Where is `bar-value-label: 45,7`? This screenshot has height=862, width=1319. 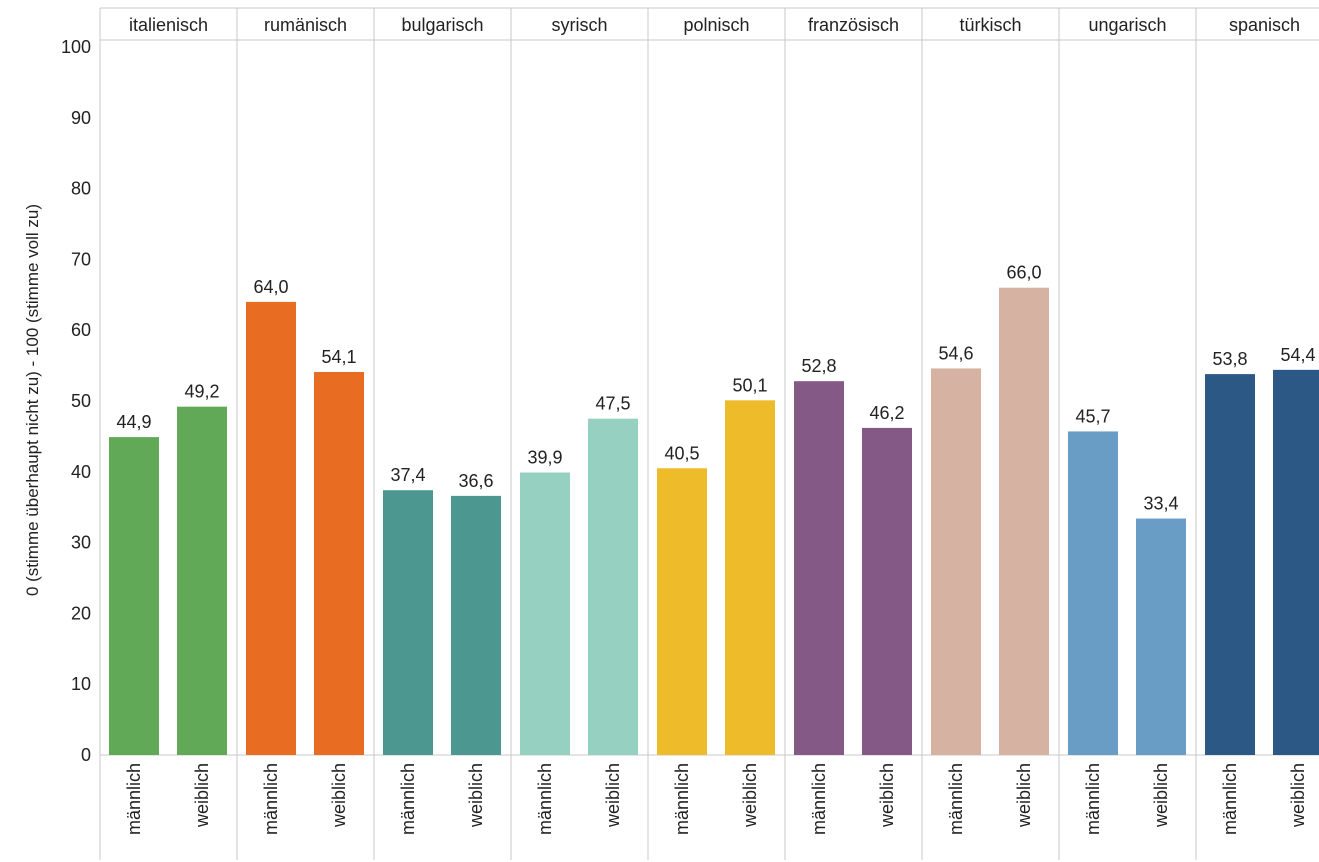
bar-value-label: 45,7 is located at coordinates (1092, 416).